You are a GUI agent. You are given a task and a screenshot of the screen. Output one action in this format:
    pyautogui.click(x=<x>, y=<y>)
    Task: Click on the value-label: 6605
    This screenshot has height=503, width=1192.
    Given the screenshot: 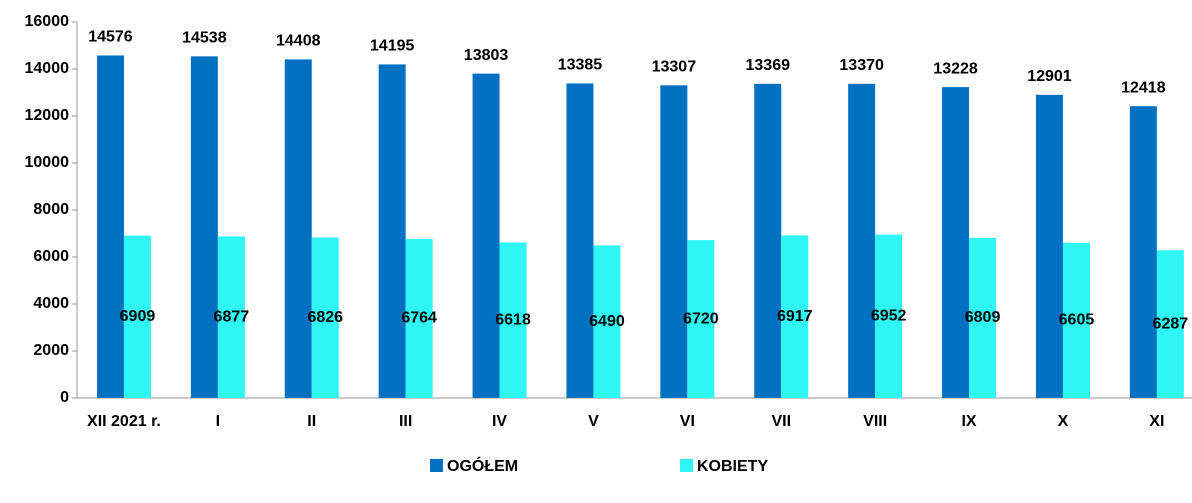 What is the action you would take?
    pyautogui.click(x=1077, y=320)
    